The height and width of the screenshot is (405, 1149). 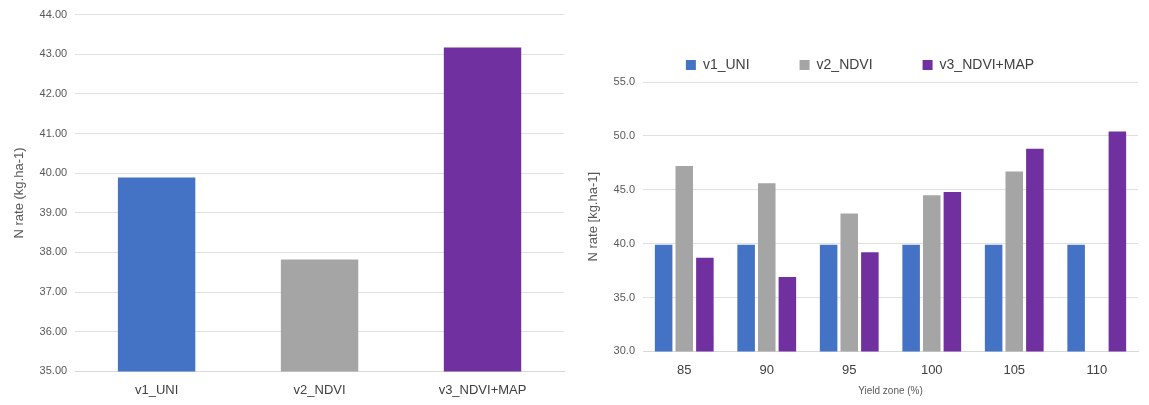 I want to click on y-tick-label: 36.00, so click(x=53, y=330).